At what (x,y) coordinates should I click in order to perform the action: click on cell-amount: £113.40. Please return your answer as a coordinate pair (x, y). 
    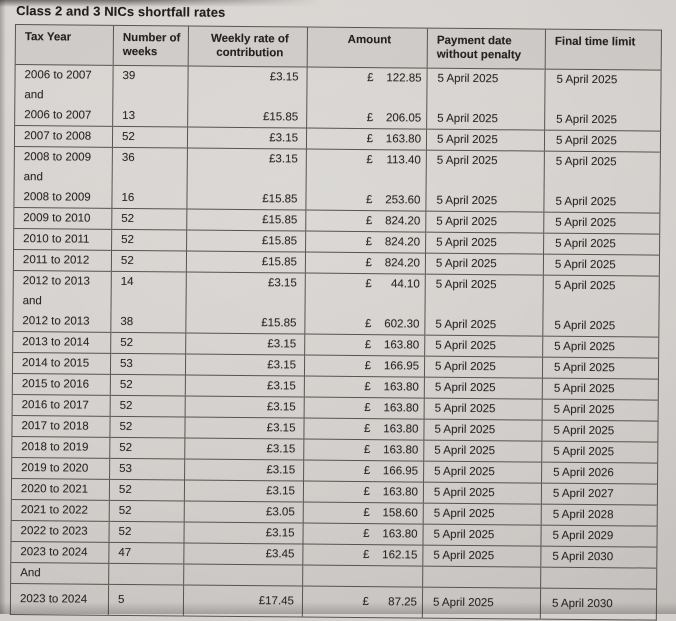
    Looking at the image, I should click on (366, 160).